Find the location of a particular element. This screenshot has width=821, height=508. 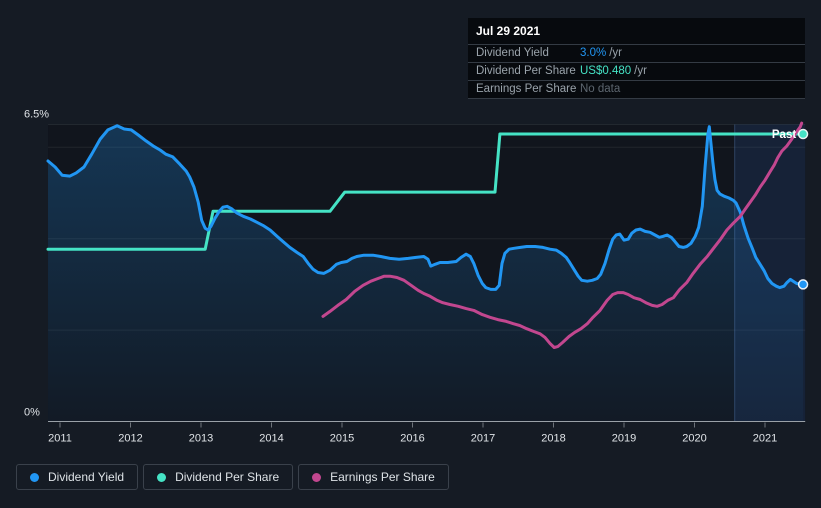

tooltip-value: No data is located at coordinates (600, 89).